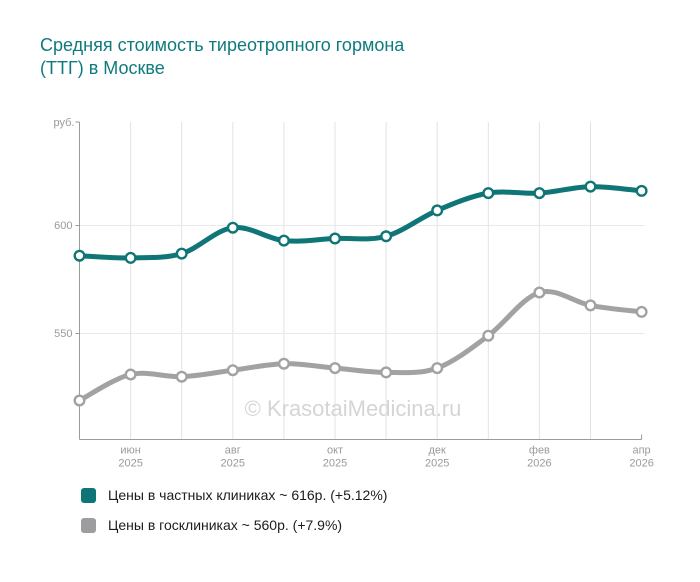 The image size is (700, 582). Describe the element at coordinates (438, 451) in the screenshot. I see `x-axis-tick-label: дек` at that location.